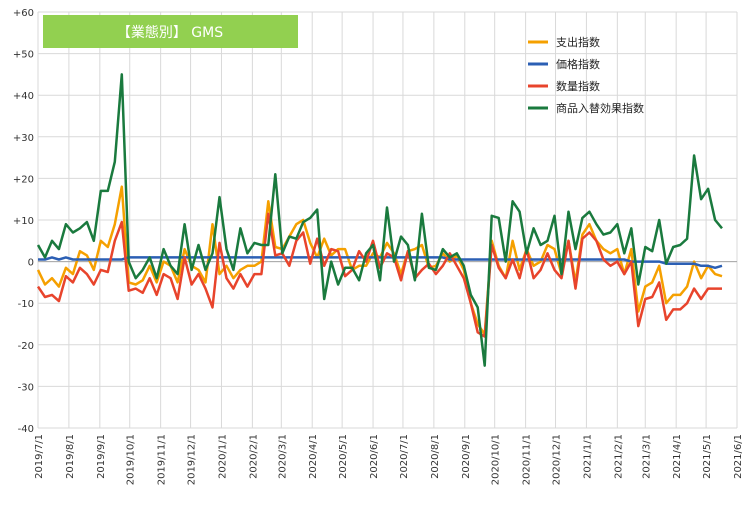  I want to click on y-tick-label: -10, so click(26, 304).